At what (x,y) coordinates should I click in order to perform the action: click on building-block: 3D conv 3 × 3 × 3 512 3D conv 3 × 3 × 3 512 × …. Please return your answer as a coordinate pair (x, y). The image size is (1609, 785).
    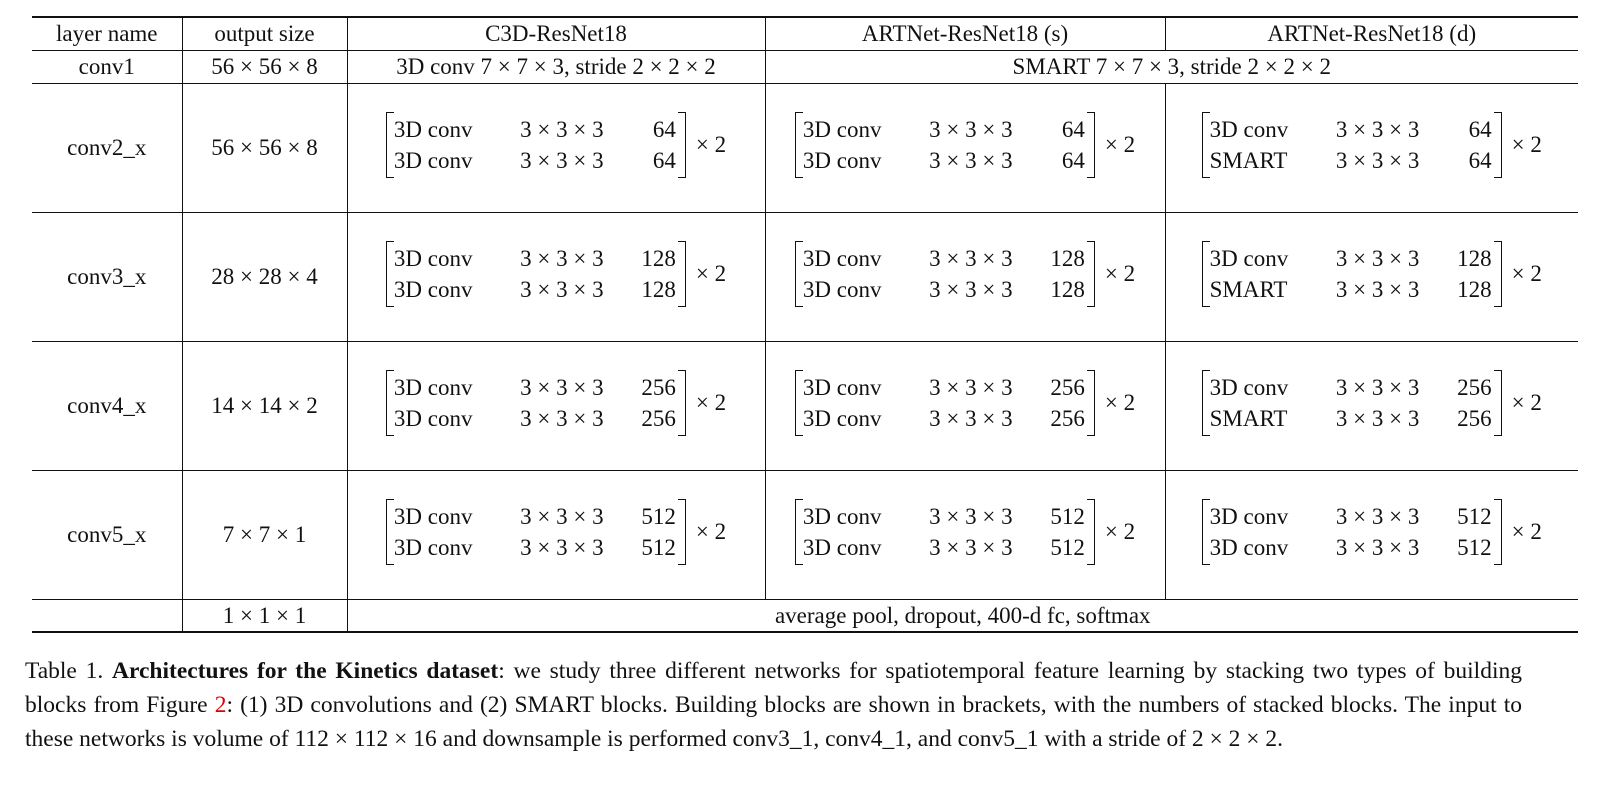
    Looking at the image, I should click on (964, 532).